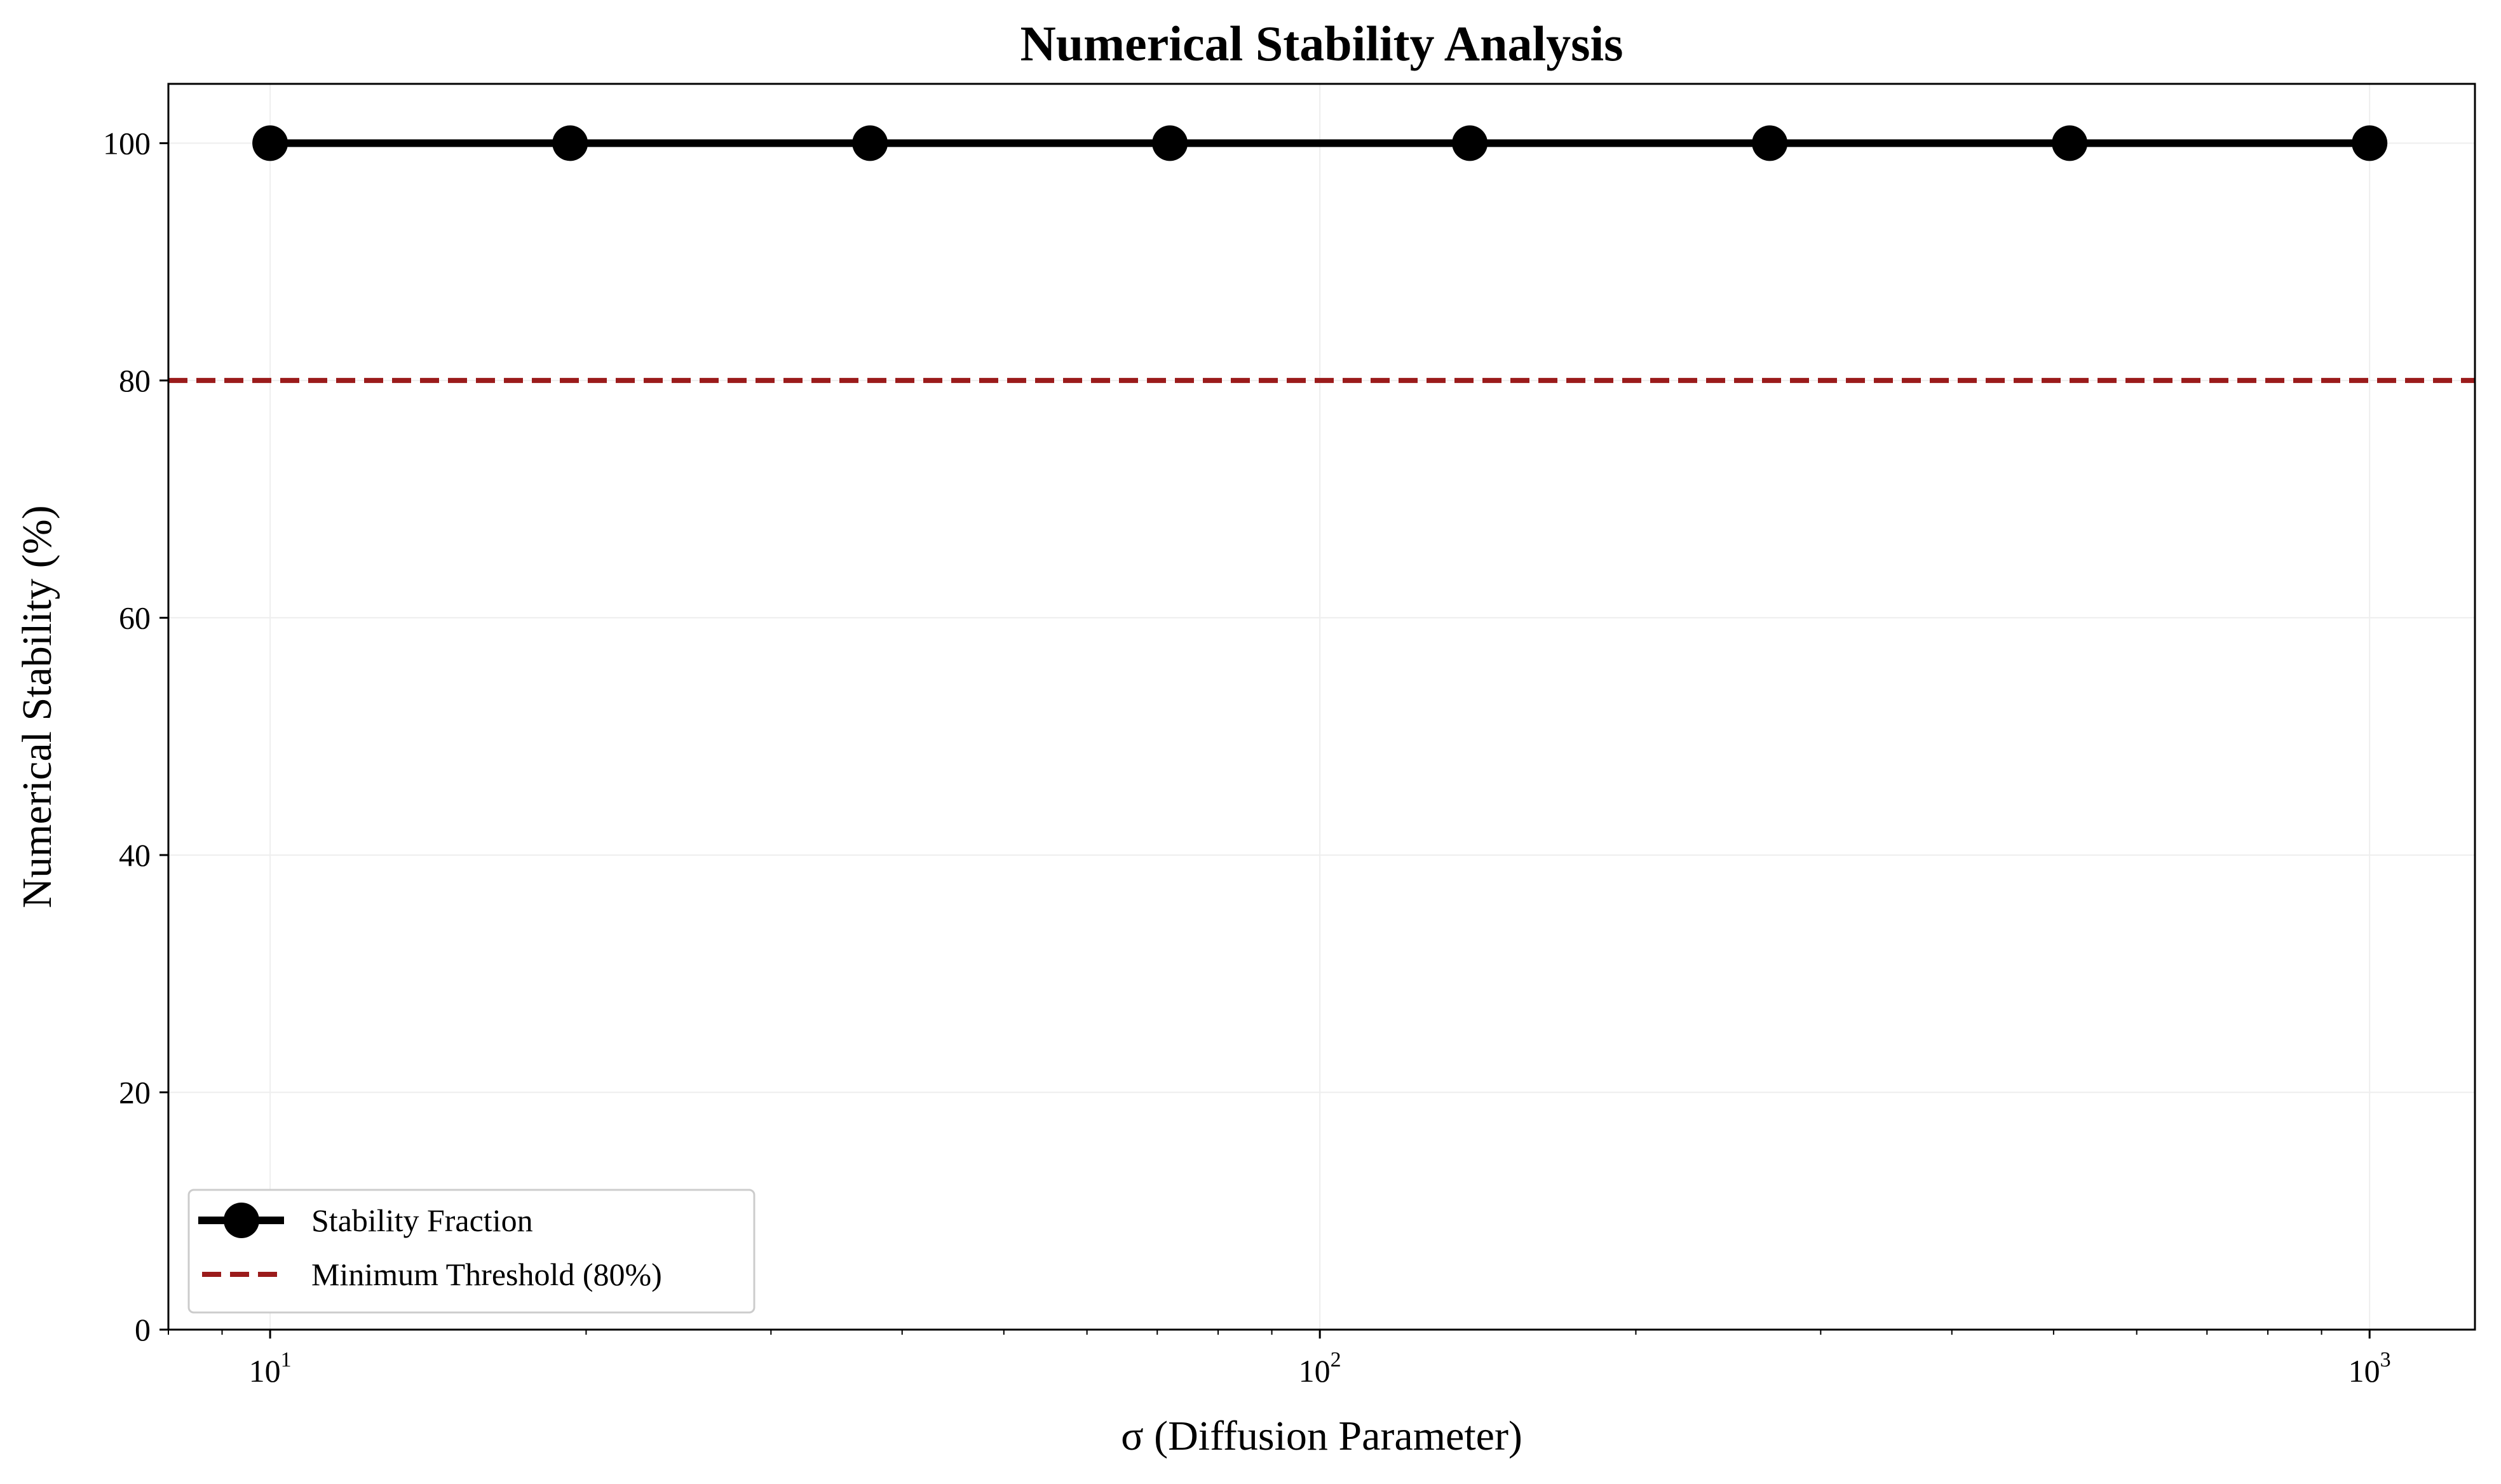 The image size is (2501, 1484). I want to click on y-axis-ticks: 0 20 40 60 80 100, so click(135, 736).